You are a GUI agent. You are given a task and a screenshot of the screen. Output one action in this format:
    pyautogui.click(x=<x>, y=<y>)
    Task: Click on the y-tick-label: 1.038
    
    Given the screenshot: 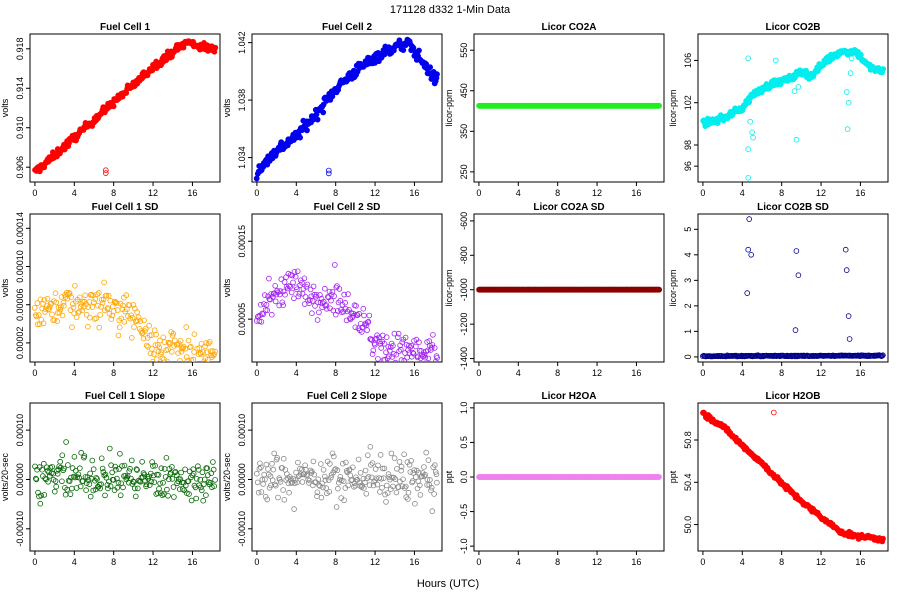 What is the action you would take?
    pyautogui.click(x=242, y=100)
    